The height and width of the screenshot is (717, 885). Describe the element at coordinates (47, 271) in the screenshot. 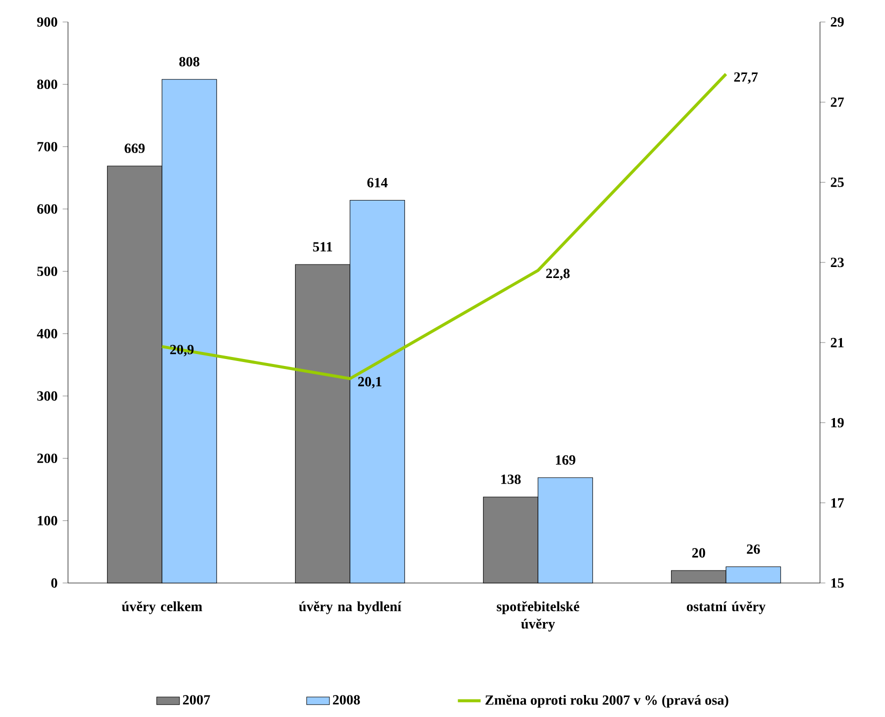

I see `y-tick-label: 500` at that location.